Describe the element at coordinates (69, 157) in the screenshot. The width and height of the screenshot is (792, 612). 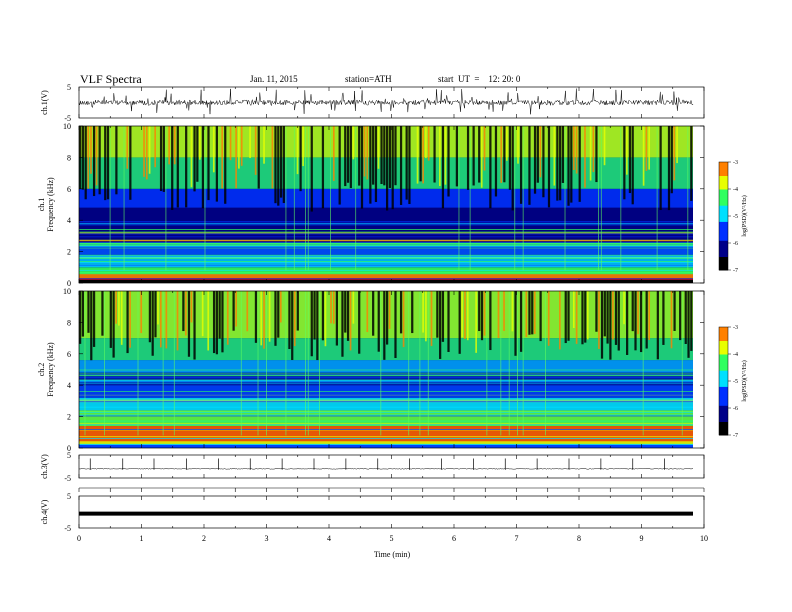
I see `y-tick-label: 8` at that location.